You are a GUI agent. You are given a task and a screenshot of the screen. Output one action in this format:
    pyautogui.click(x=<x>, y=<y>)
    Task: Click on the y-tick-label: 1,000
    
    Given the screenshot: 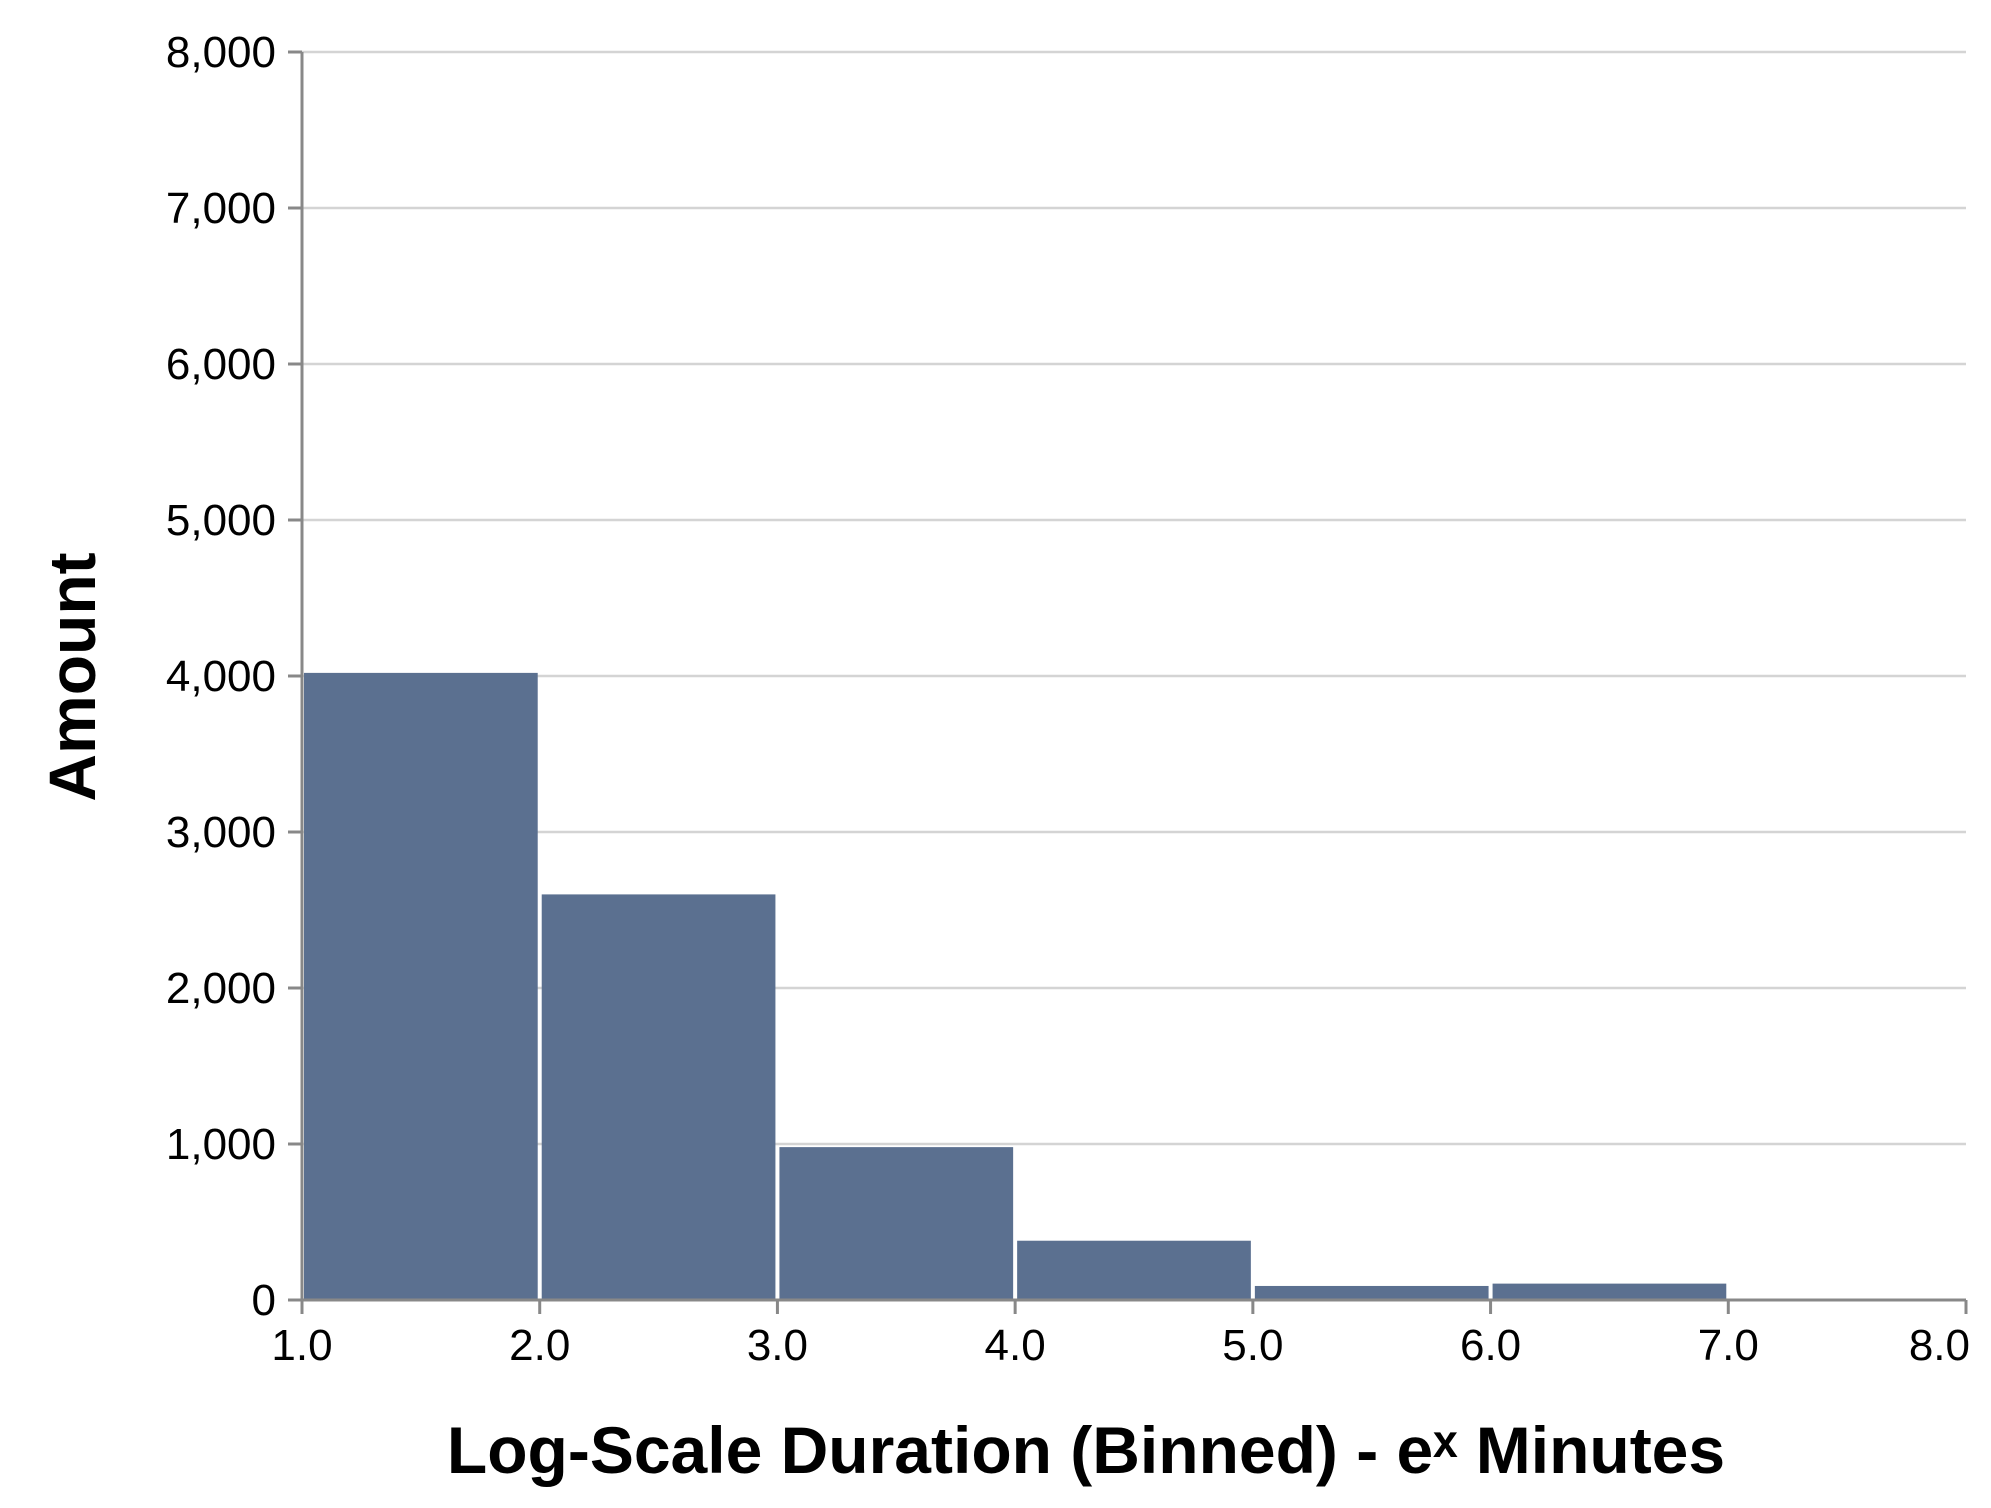 What is the action you would take?
    pyautogui.click(x=221, y=1144)
    